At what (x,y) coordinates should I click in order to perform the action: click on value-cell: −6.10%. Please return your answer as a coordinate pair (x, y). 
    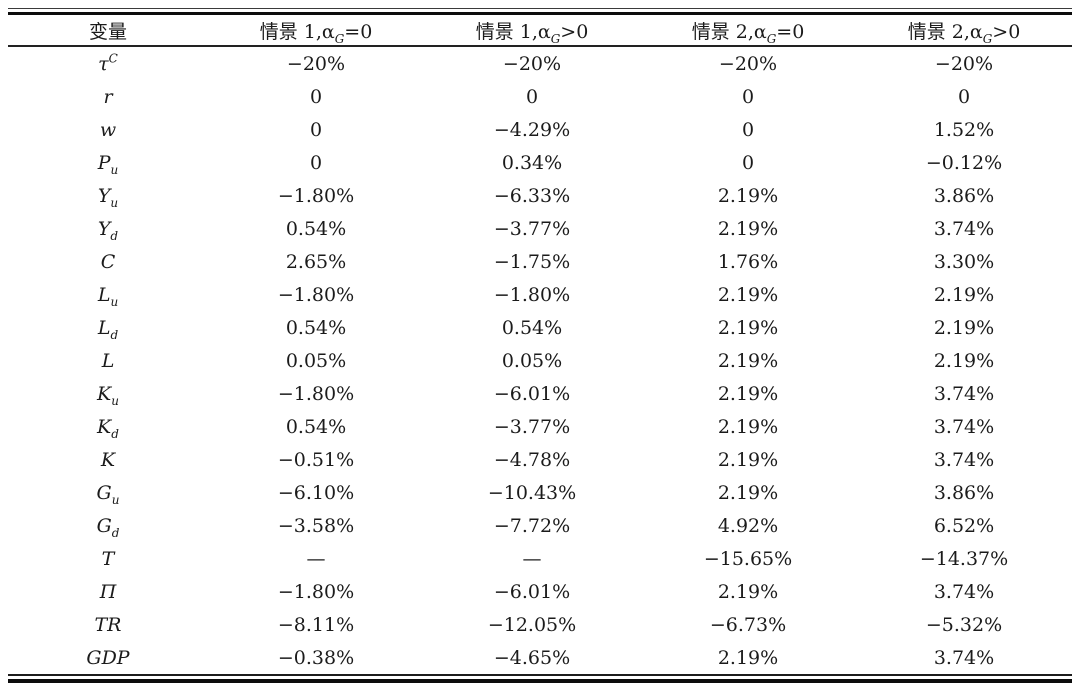
    Looking at the image, I should click on (316, 492).